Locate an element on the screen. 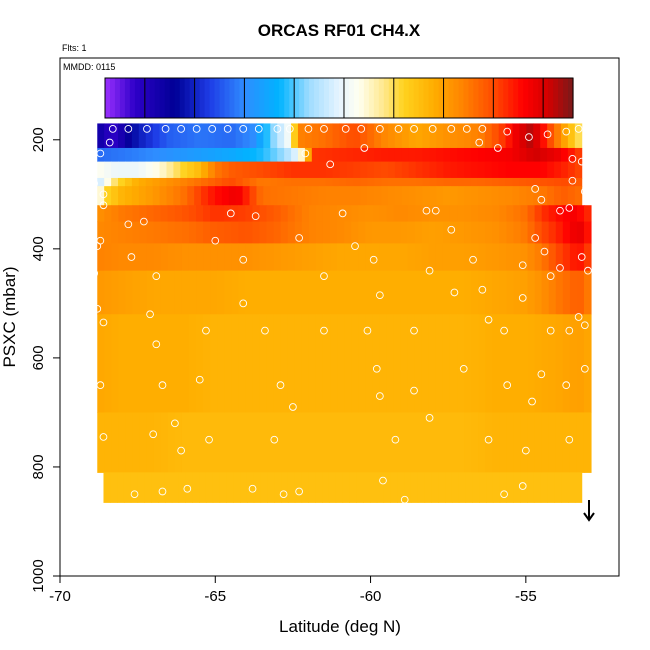  x-tick-label: -55 is located at coordinates (526, 596).